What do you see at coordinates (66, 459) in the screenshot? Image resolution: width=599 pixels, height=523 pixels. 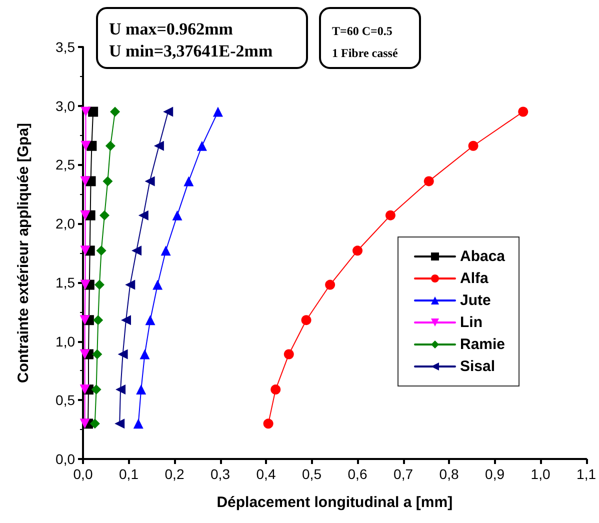 I see `y-tick-label: 0,0` at bounding box center [66, 459].